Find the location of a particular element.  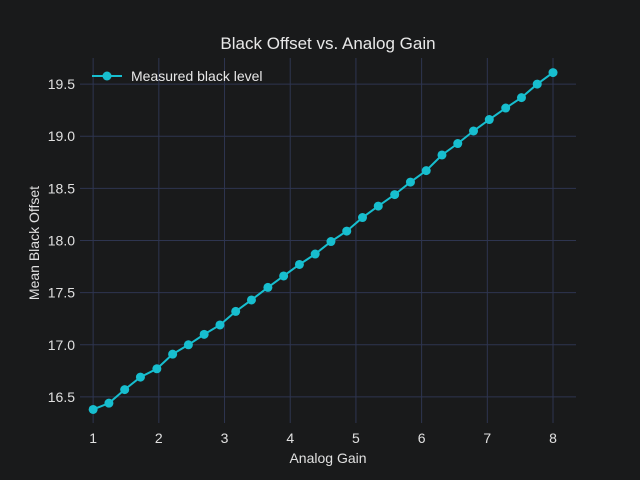

x-tick-label: 5 is located at coordinates (356, 438).